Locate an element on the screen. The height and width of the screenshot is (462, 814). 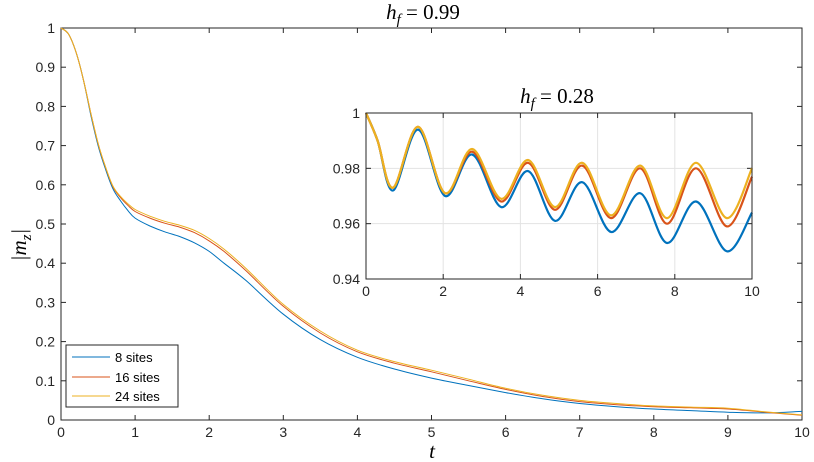
main-xtick-label: 0 is located at coordinates (61, 432).